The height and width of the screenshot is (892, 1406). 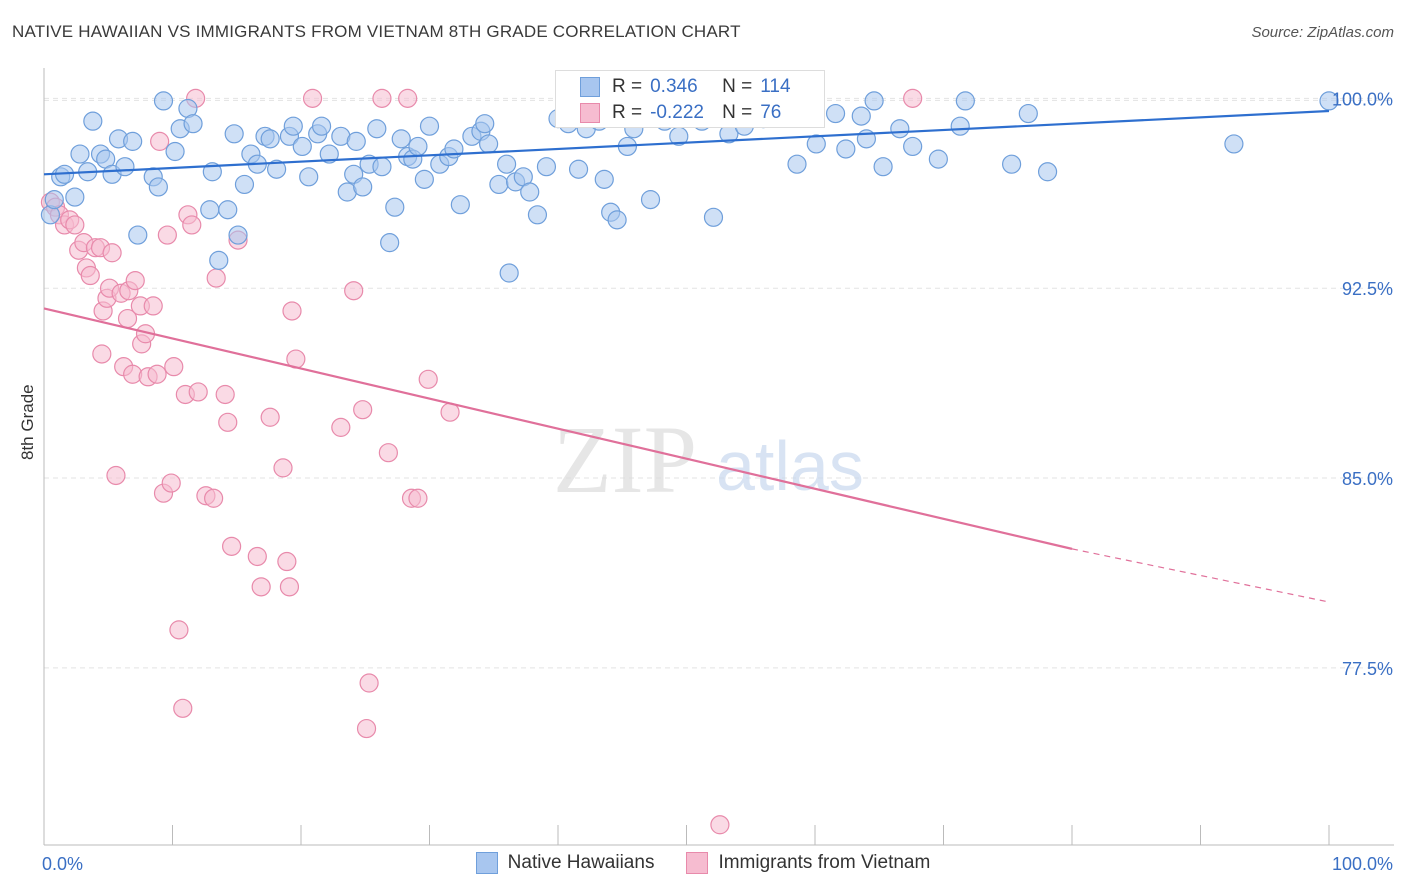 What do you see at coordinates (677, 112) in the screenshot?
I see `legend-r-value-pink: -0.222` at bounding box center [677, 112].